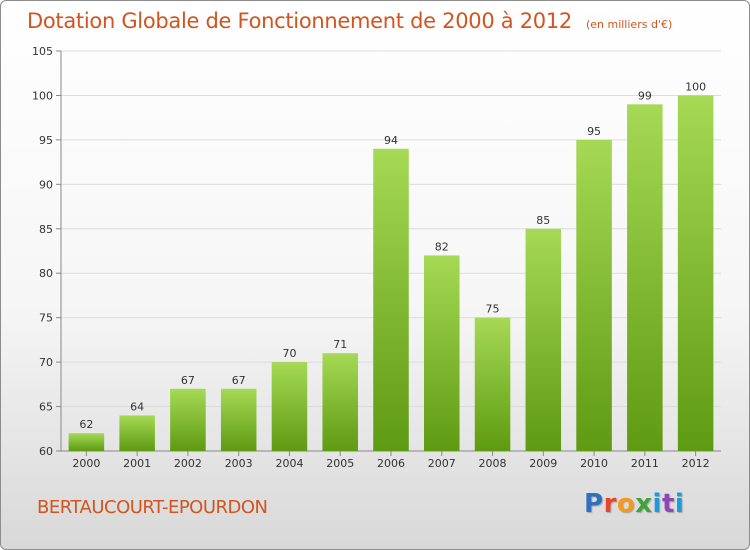 This screenshot has width=750, height=550. Describe the element at coordinates (645, 463) in the screenshot. I see `x-tick-label: 2011` at that location.